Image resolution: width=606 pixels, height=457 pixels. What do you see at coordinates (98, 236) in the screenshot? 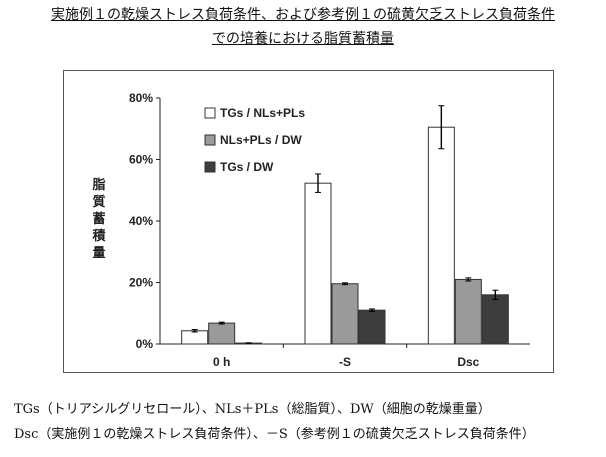
I see `y-axis-label-char: 積` at bounding box center [98, 236].